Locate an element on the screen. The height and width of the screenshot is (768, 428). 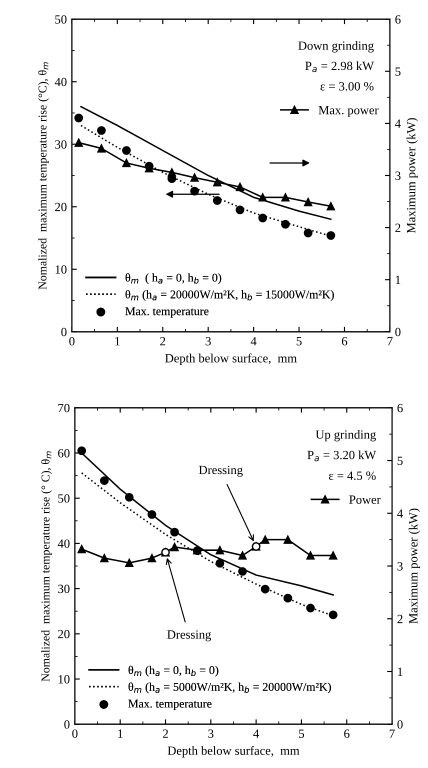
legend-label: Power is located at coordinates (365, 500).